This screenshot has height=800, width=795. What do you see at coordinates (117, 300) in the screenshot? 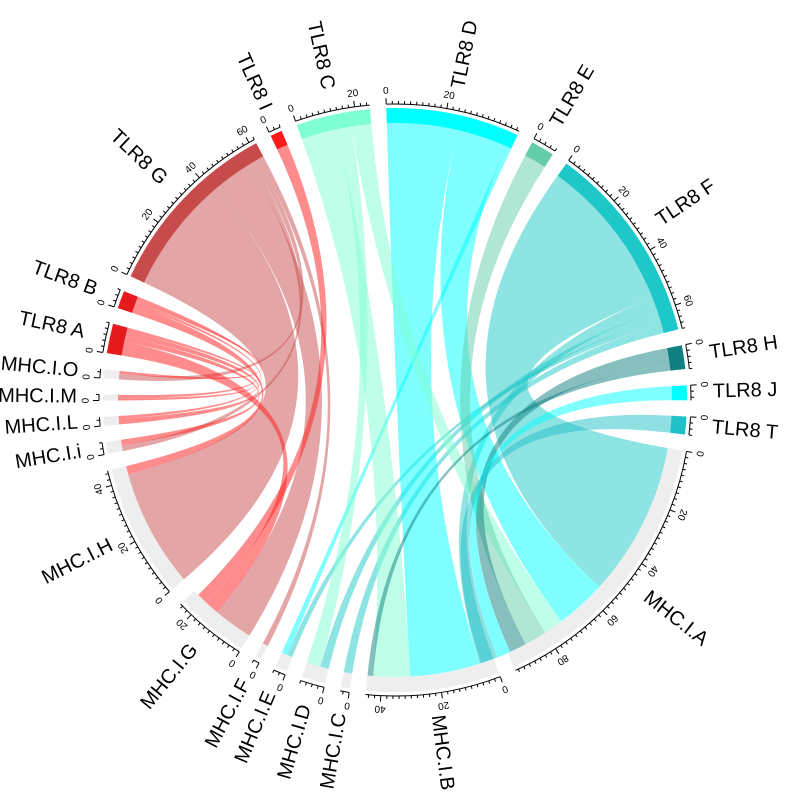
I see `sector-tlr8-b: 0` at bounding box center [117, 300].